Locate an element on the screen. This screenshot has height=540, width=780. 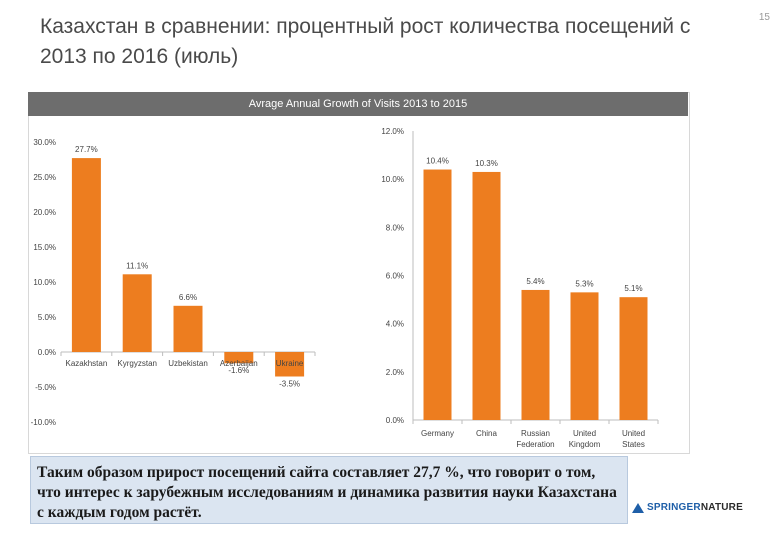
logo-triangle-icon is located at coordinates (638, 507).